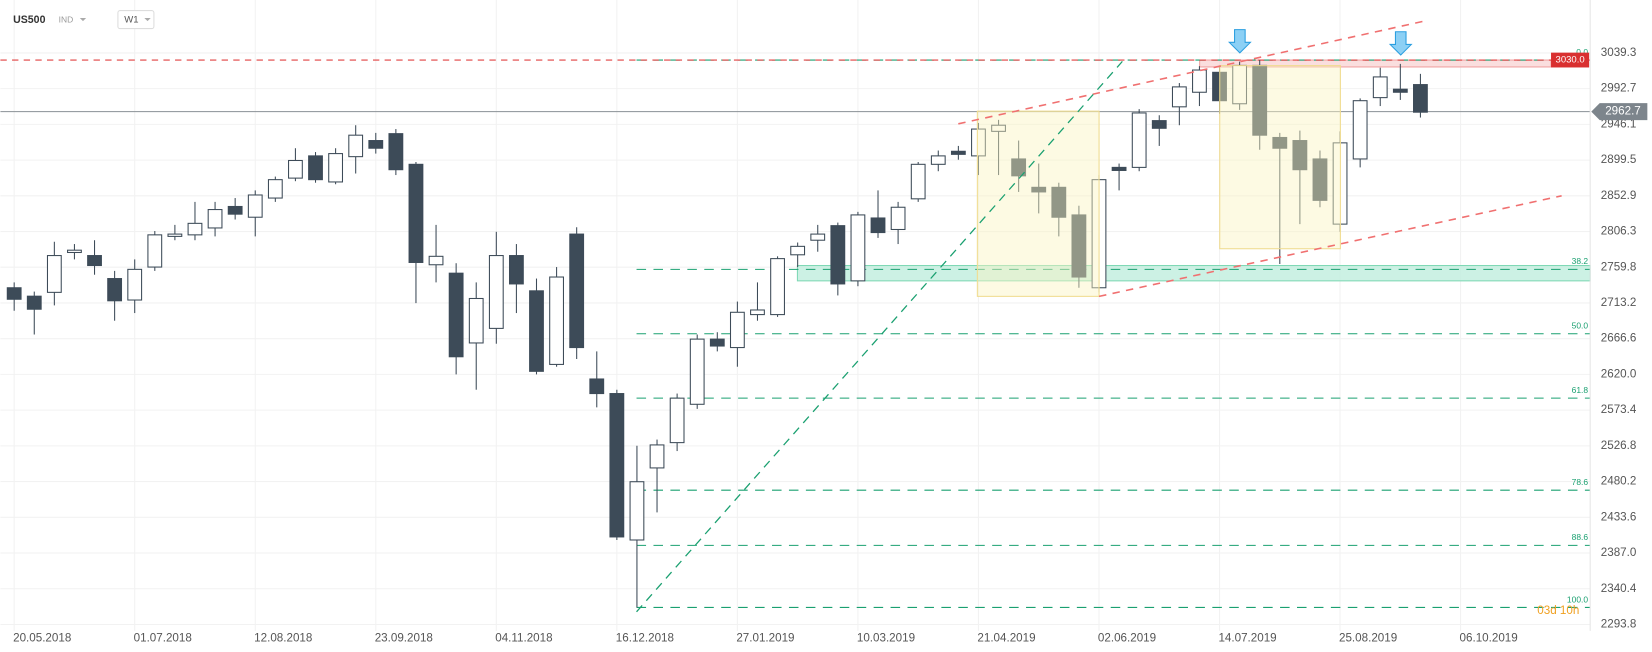  What do you see at coordinates (1247, 637) in the screenshot?
I see `x-tick-label: 14.07.2019` at bounding box center [1247, 637].